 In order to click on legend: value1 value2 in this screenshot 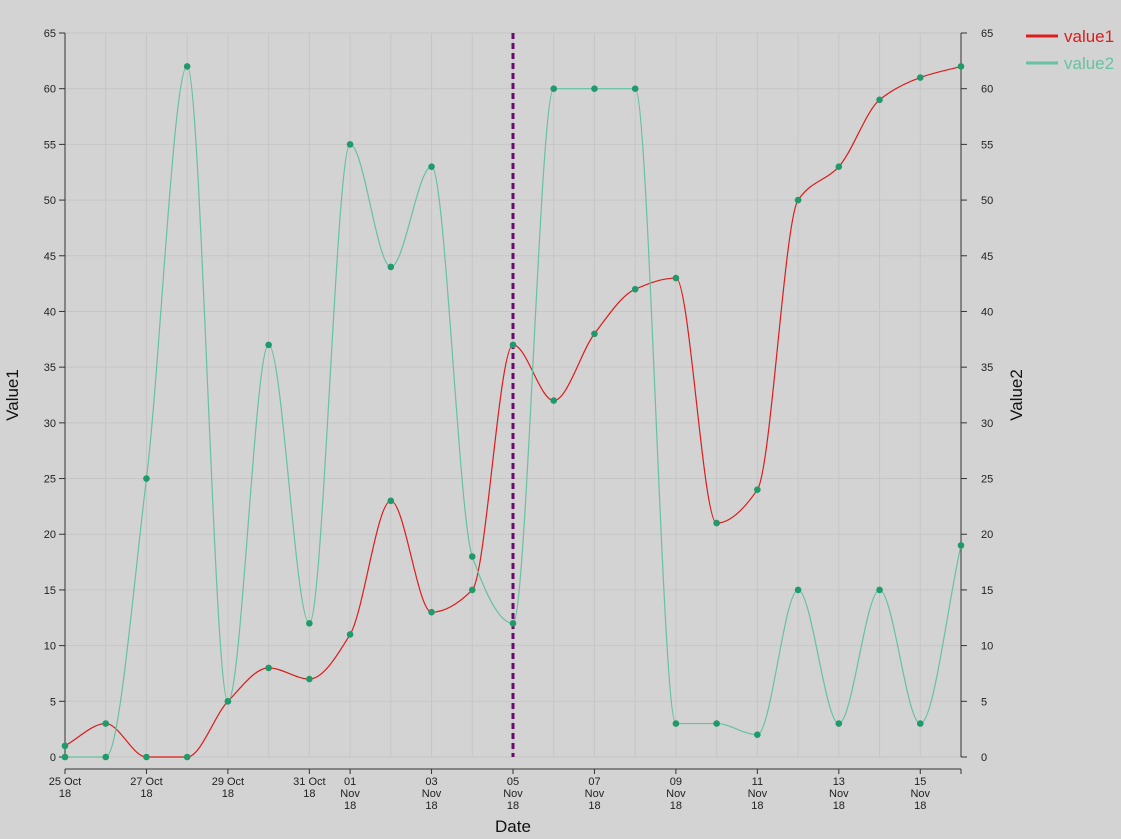, I will do `click(1070, 50)`.